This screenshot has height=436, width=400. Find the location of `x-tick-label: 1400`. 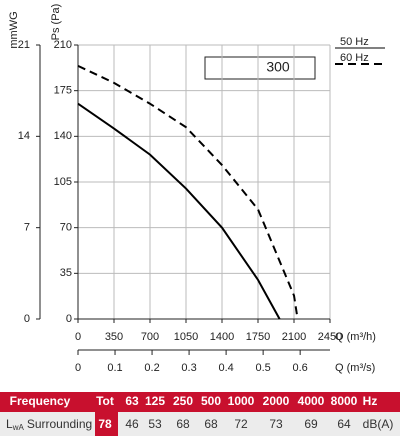

x-tick-label: 1400 is located at coordinates (222, 337).